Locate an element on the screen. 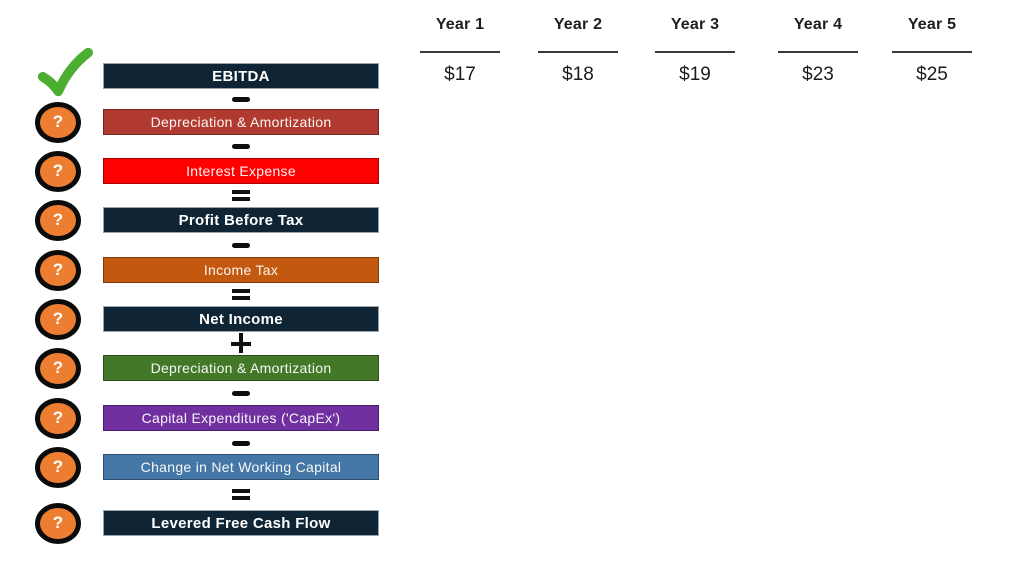 This screenshot has height=576, width=1024. flow-bar-net-income: Net Income is located at coordinates (241, 319).